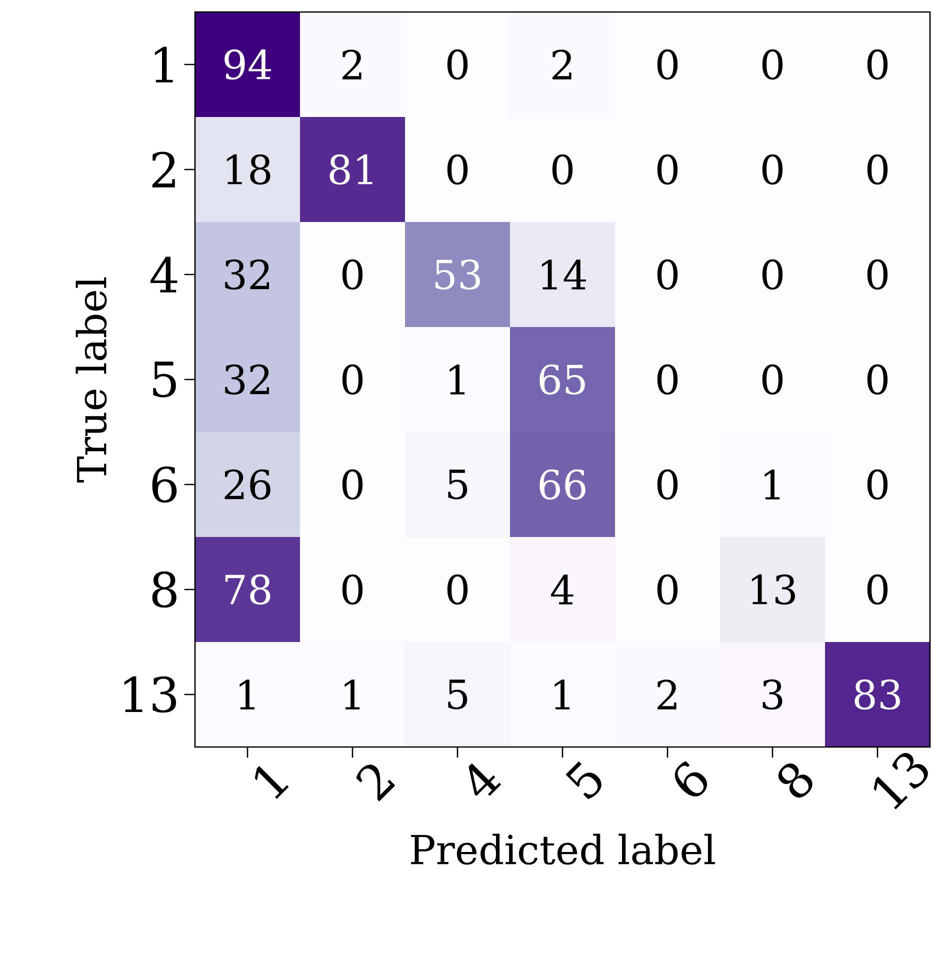  Describe the element at coordinates (351, 169) in the screenshot. I see `data-label: 81` at that location.